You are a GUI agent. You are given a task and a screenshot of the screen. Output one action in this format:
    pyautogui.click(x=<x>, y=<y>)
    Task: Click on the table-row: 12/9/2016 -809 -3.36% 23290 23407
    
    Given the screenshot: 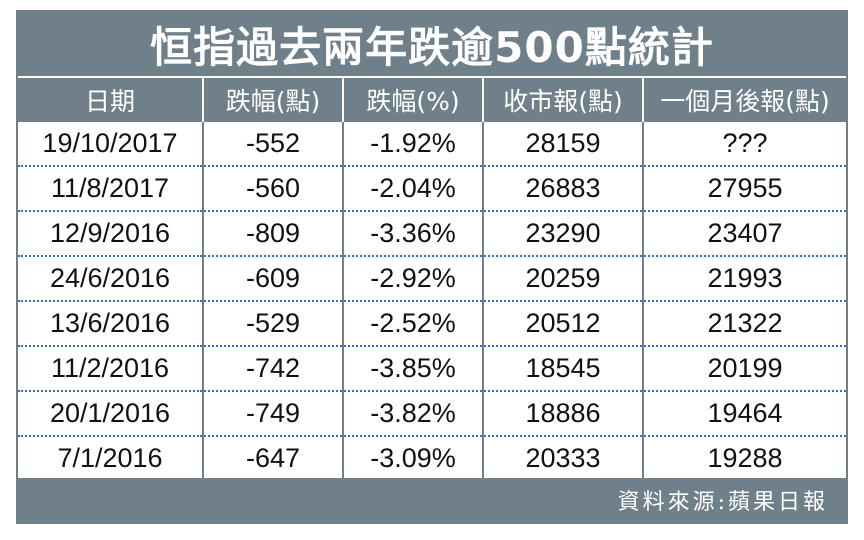 What is the action you would take?
    pyautogui.click(x=432, y=234)
    